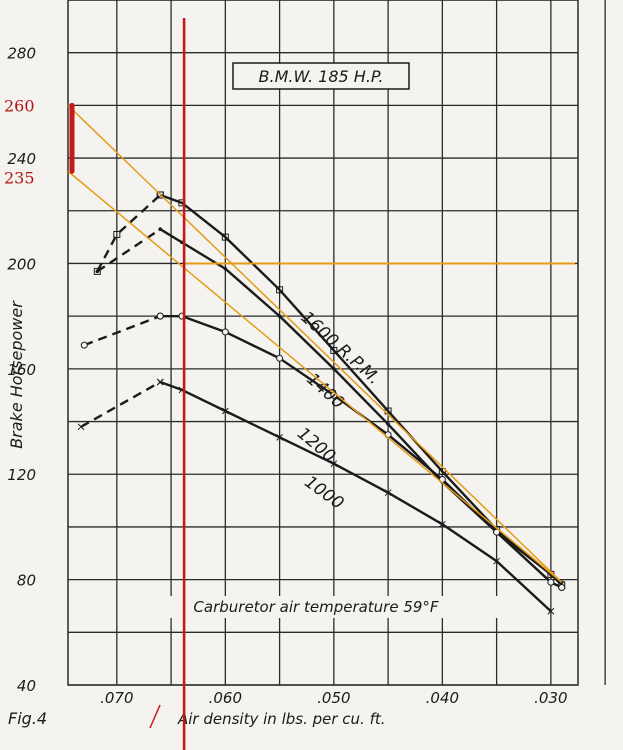  Describe the element at coordinates (19, 177) in the screenshot. I see `bracket-label-bottom: 235` at that location.